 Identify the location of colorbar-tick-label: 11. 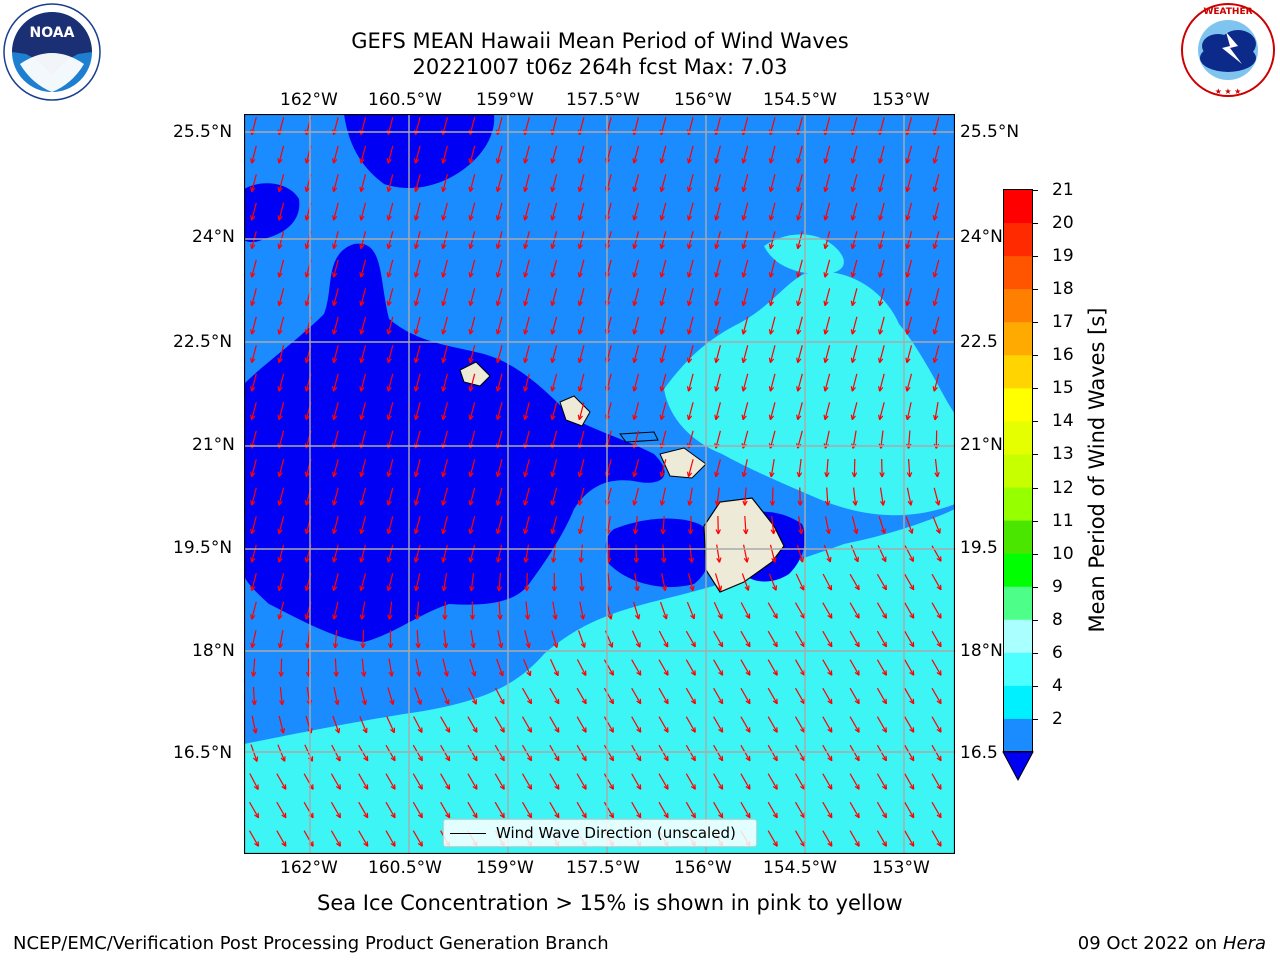
(1063, 521).